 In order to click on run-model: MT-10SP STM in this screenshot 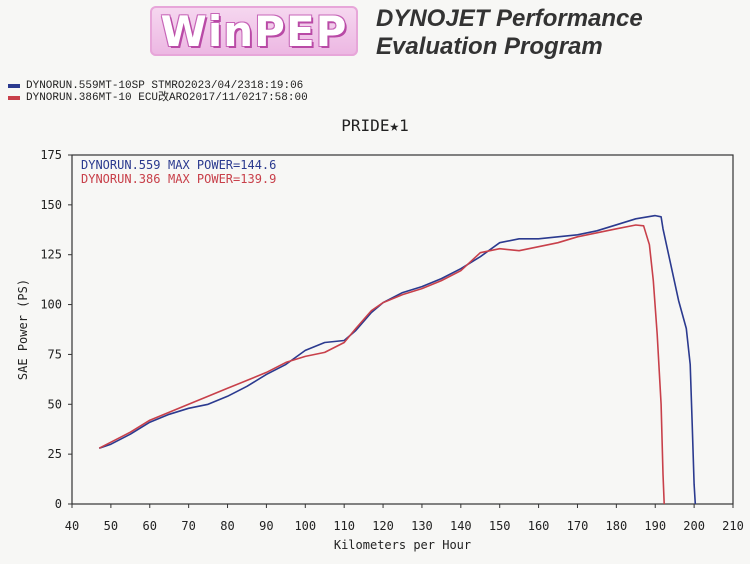, I will do `click(135, 86)`.